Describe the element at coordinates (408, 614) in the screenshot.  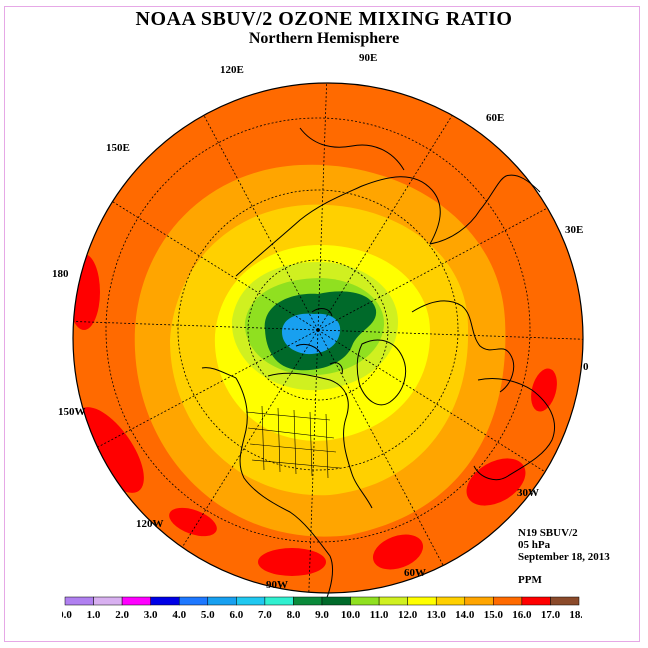
I see `legend-tick-label: 12.0` at that location.